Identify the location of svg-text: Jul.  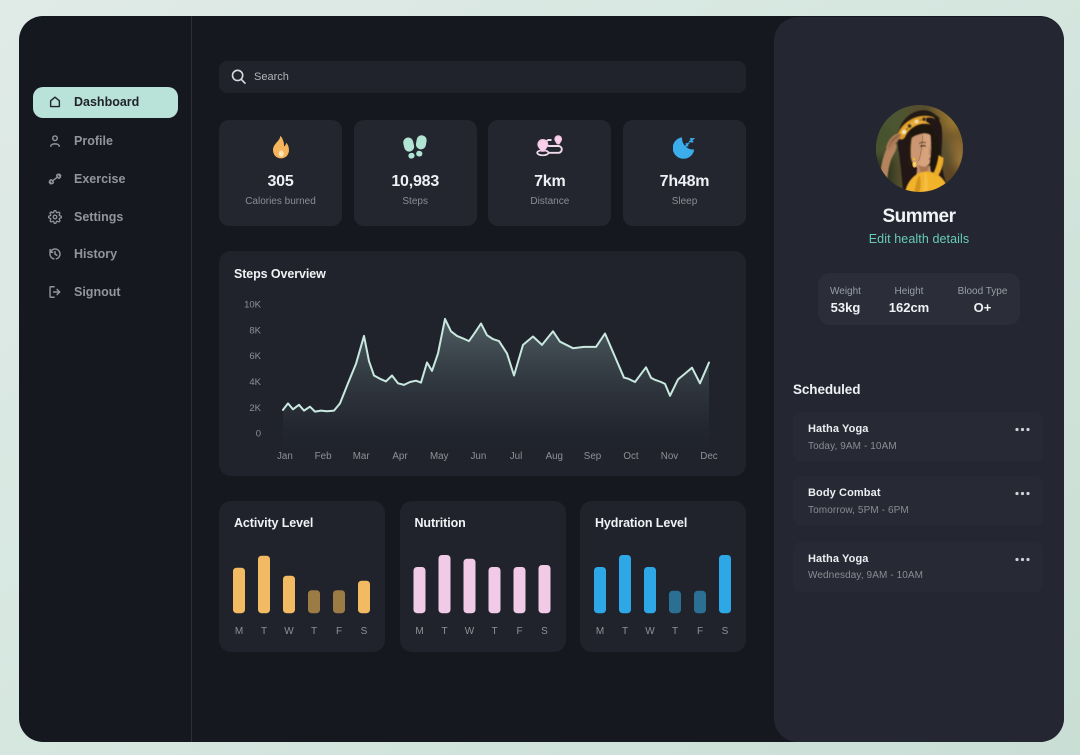
(516, 456).